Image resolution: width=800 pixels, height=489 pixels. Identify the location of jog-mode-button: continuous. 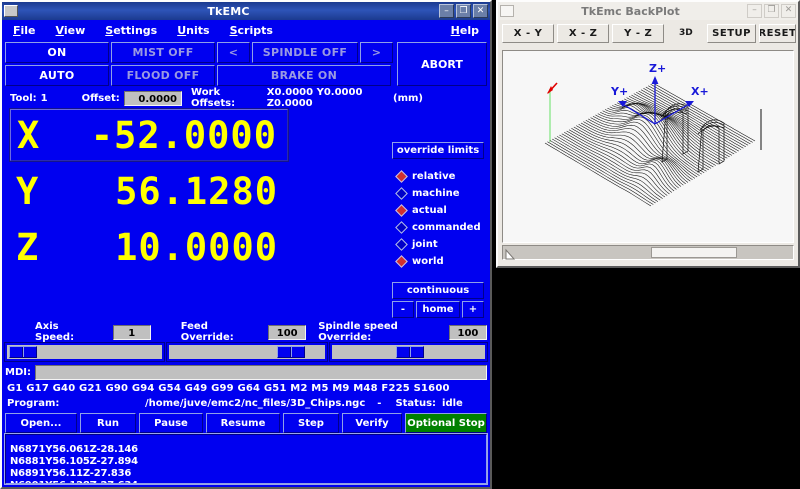
(438, 290).